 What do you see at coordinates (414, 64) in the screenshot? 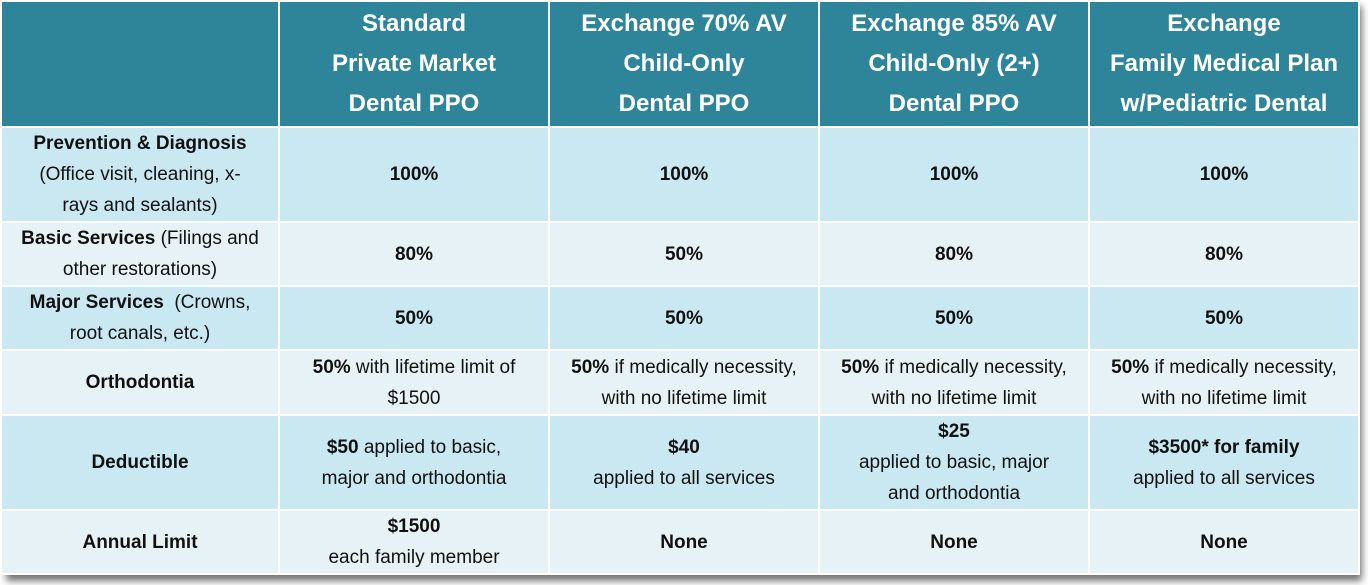
I see `header-standard-private: Standard Private Market Dental PPO` at bounding box center [414, 64].